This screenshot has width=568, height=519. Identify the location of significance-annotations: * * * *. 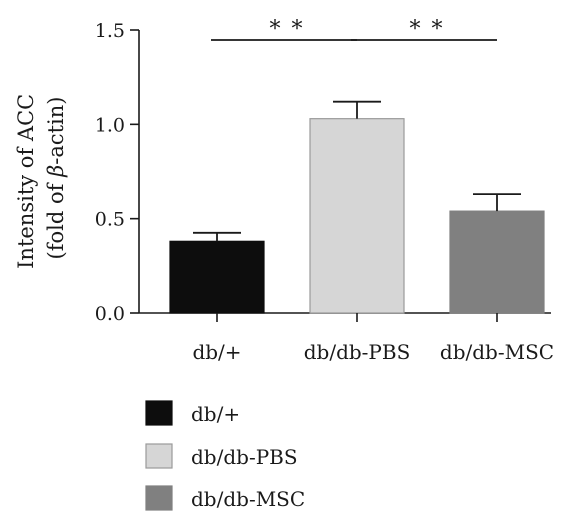
(354, 29).